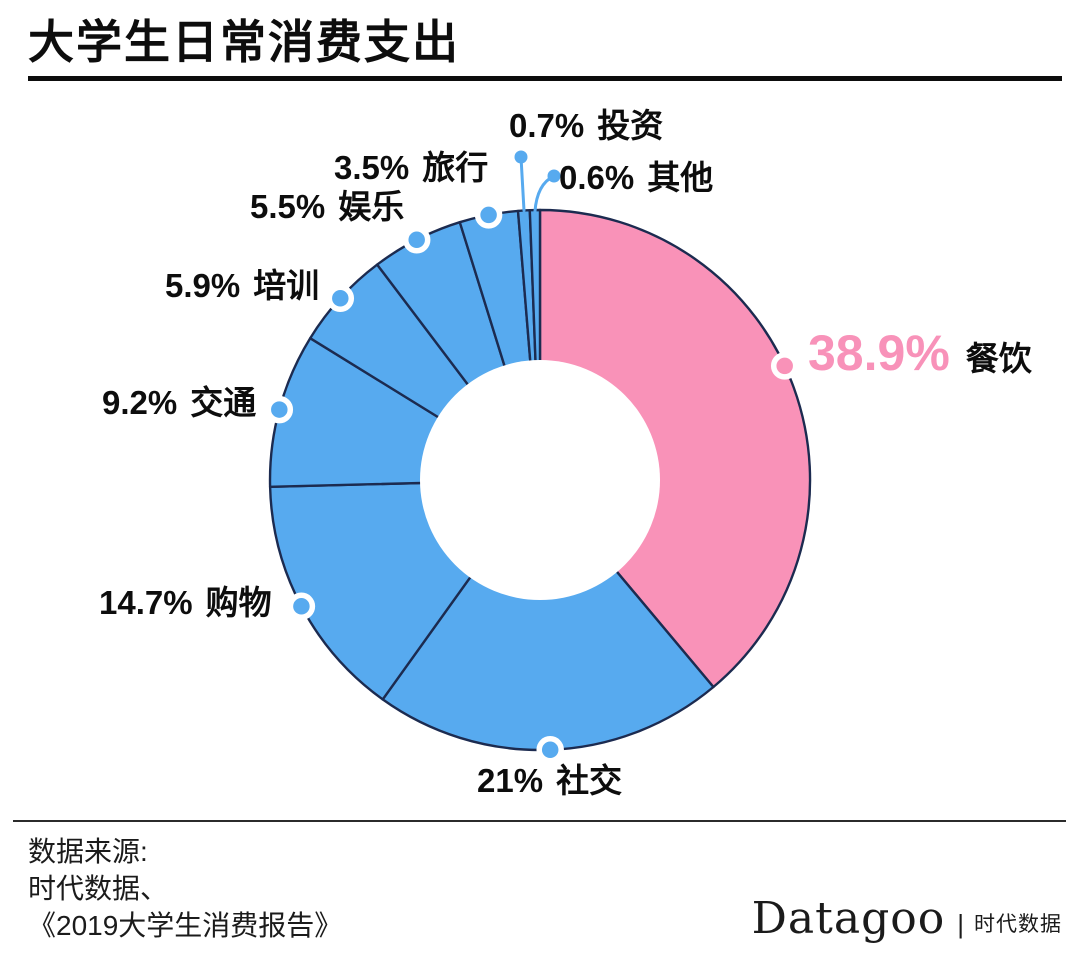  I want to click on page-title: 大学生日常消费支出, so click(244, 42).